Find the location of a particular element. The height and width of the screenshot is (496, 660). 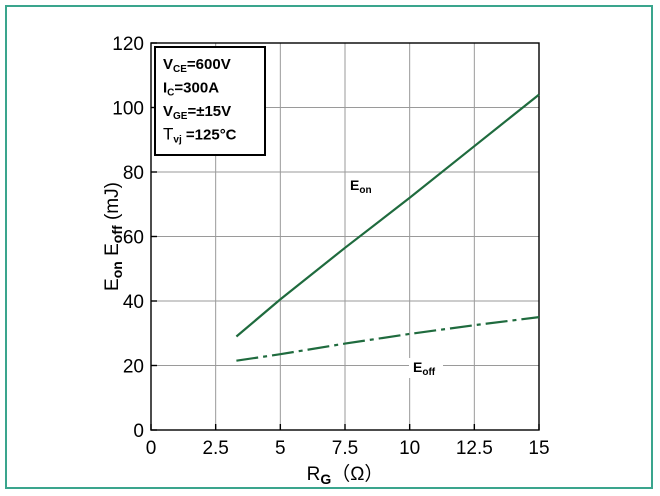

y-tick-label: 60 is located at coordinates (133, 238).